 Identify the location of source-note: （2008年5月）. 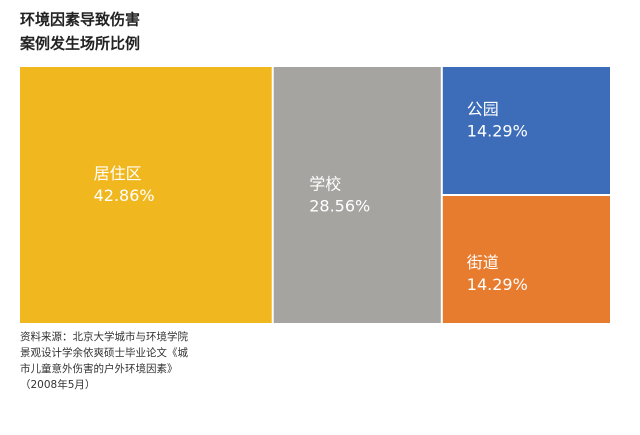
(57, 384).